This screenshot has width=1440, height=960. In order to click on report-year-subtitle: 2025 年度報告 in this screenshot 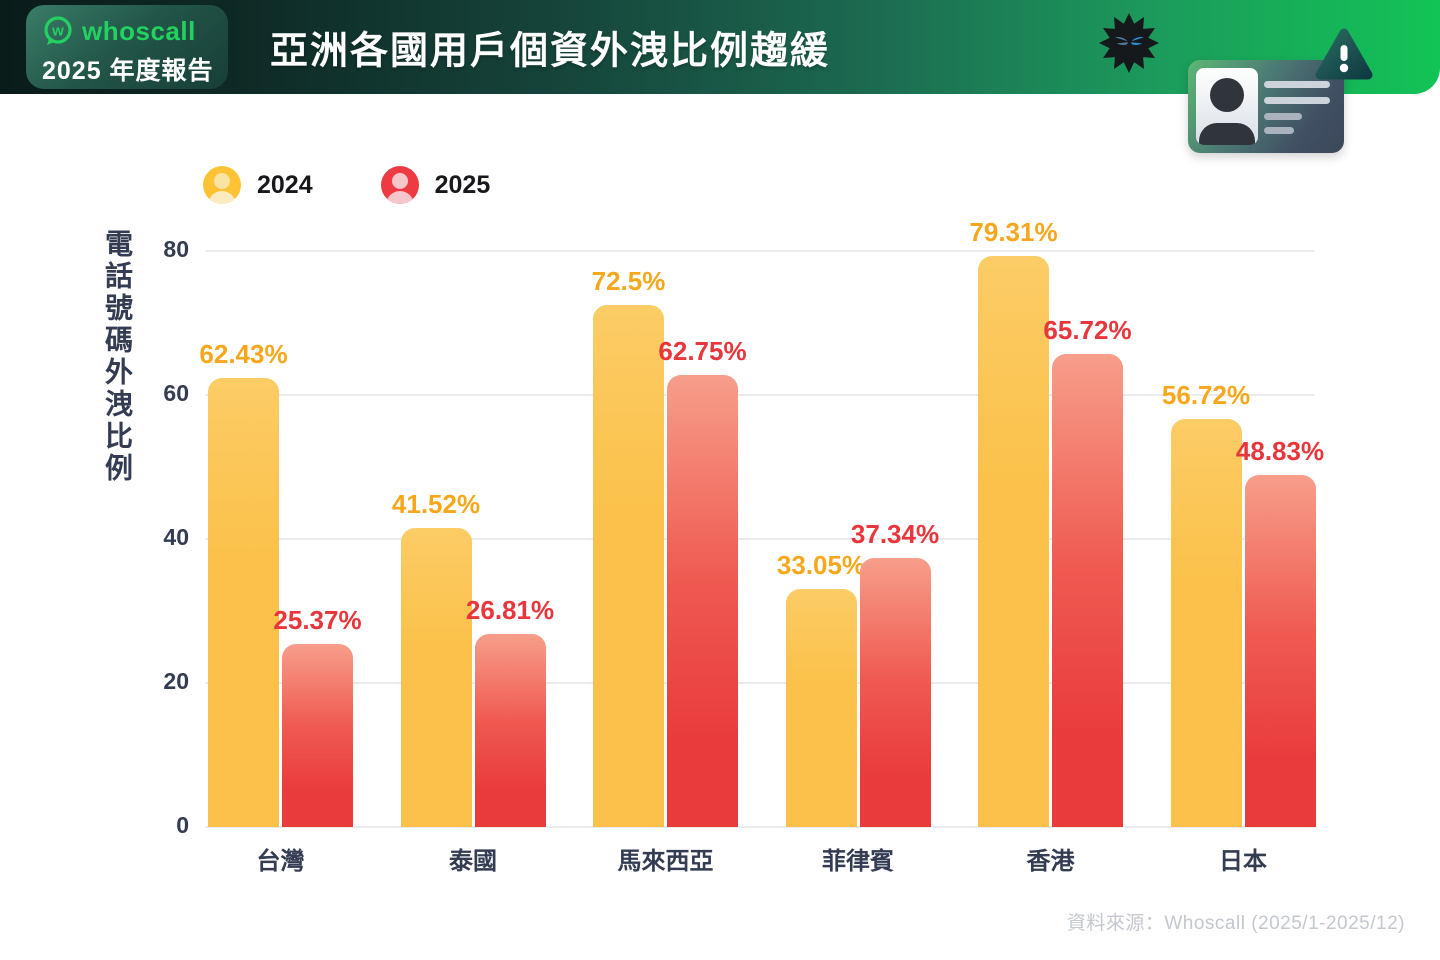, I will do `click(128, 71)`.